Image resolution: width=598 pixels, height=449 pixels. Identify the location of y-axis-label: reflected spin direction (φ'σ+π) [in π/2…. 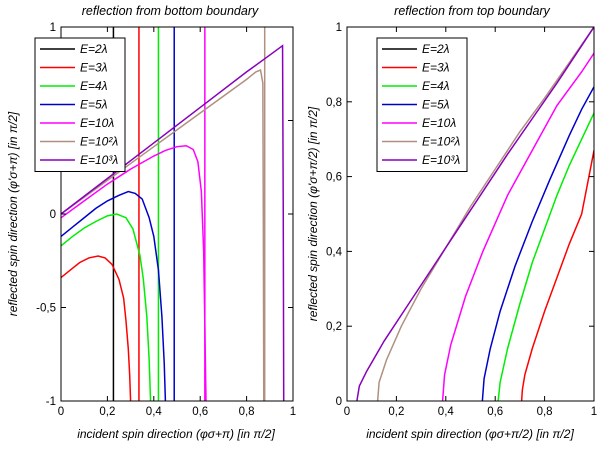
(13, 213).